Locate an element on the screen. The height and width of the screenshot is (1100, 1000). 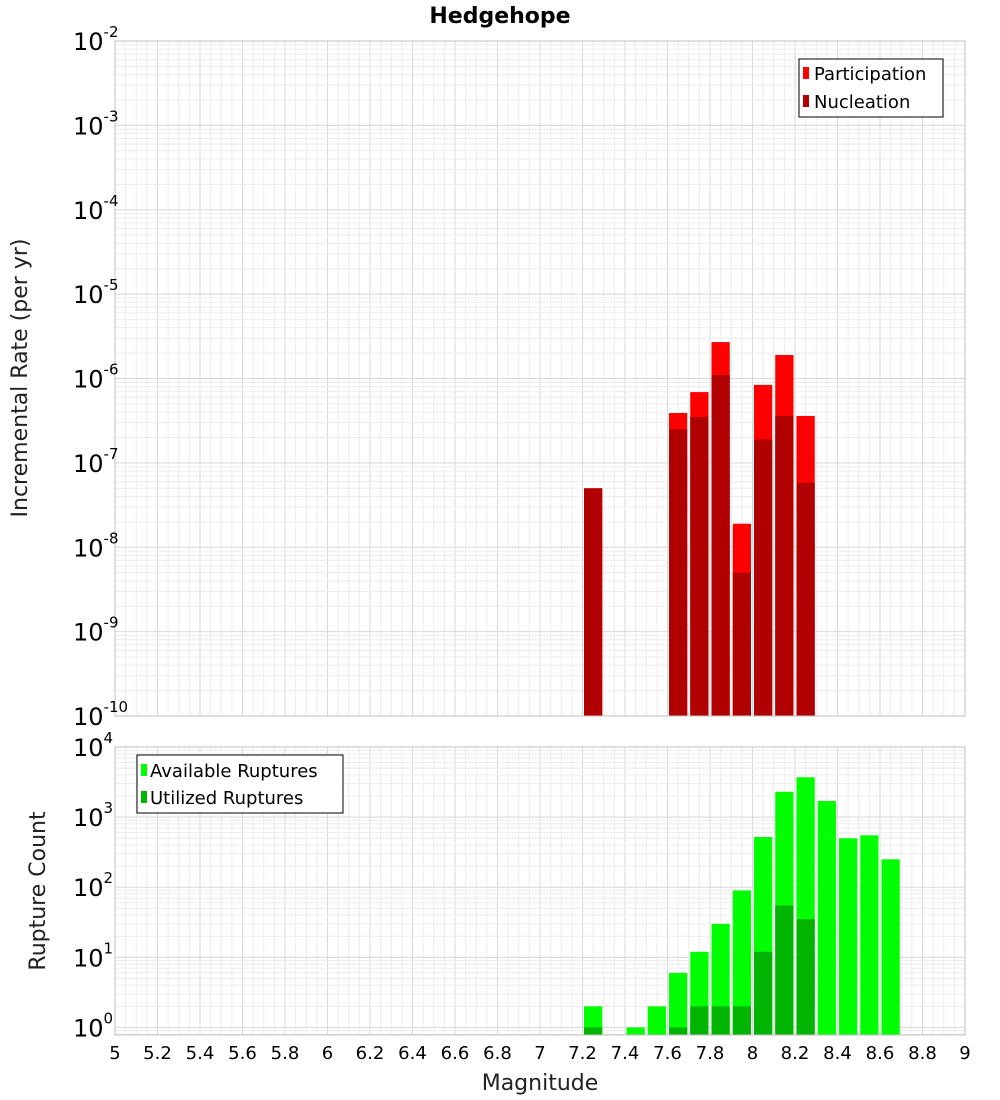
top-y-tick-label: 10⁻⁶ is located at coordinates (96, 377).